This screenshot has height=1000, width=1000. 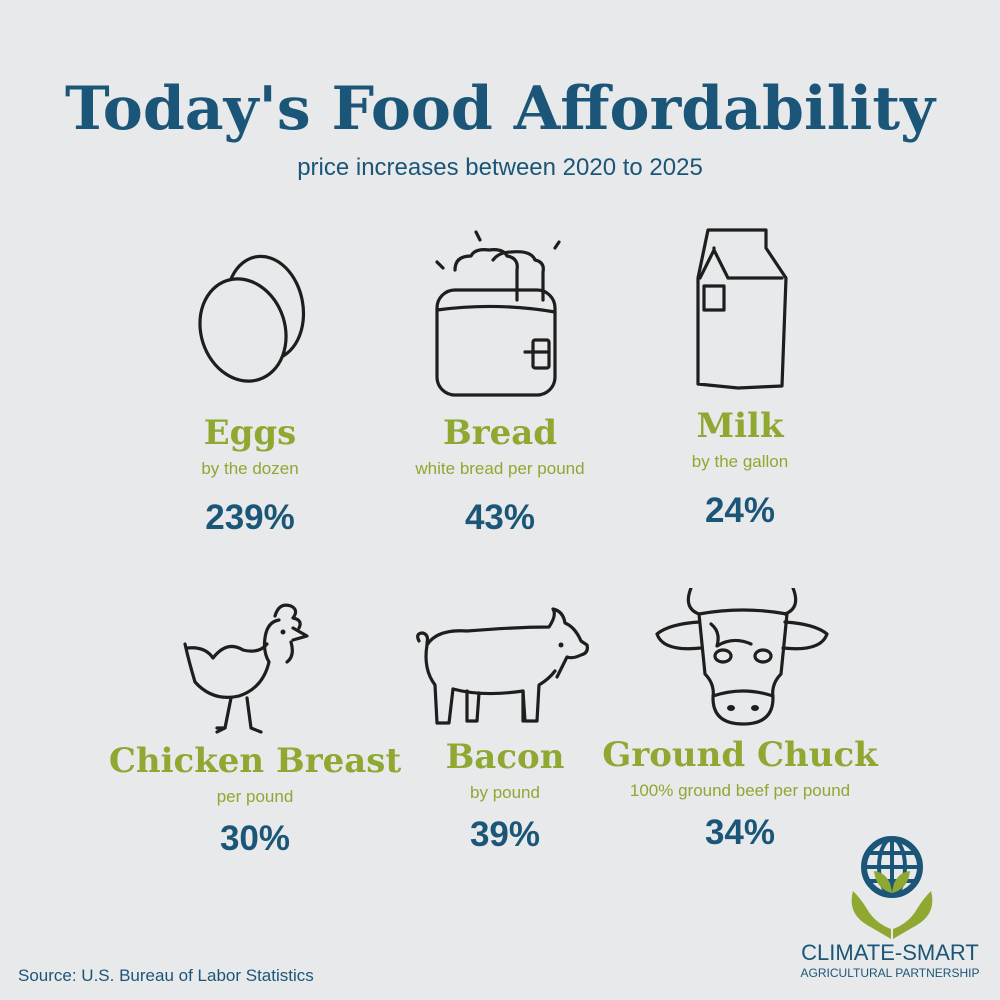 I want to click on eggs-icon, so click(x=252, y=318).